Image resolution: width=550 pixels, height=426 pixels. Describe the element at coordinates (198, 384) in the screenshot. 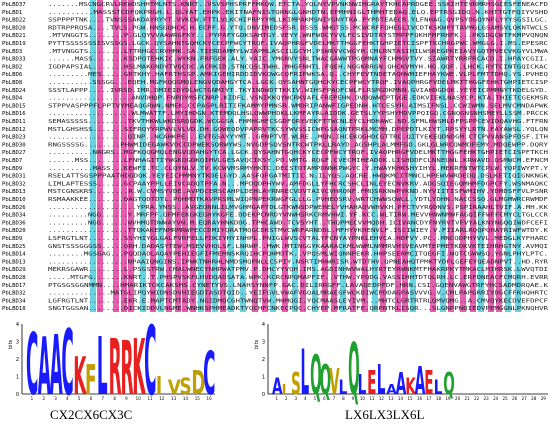

I see `left-logo-letter: D` at that location.